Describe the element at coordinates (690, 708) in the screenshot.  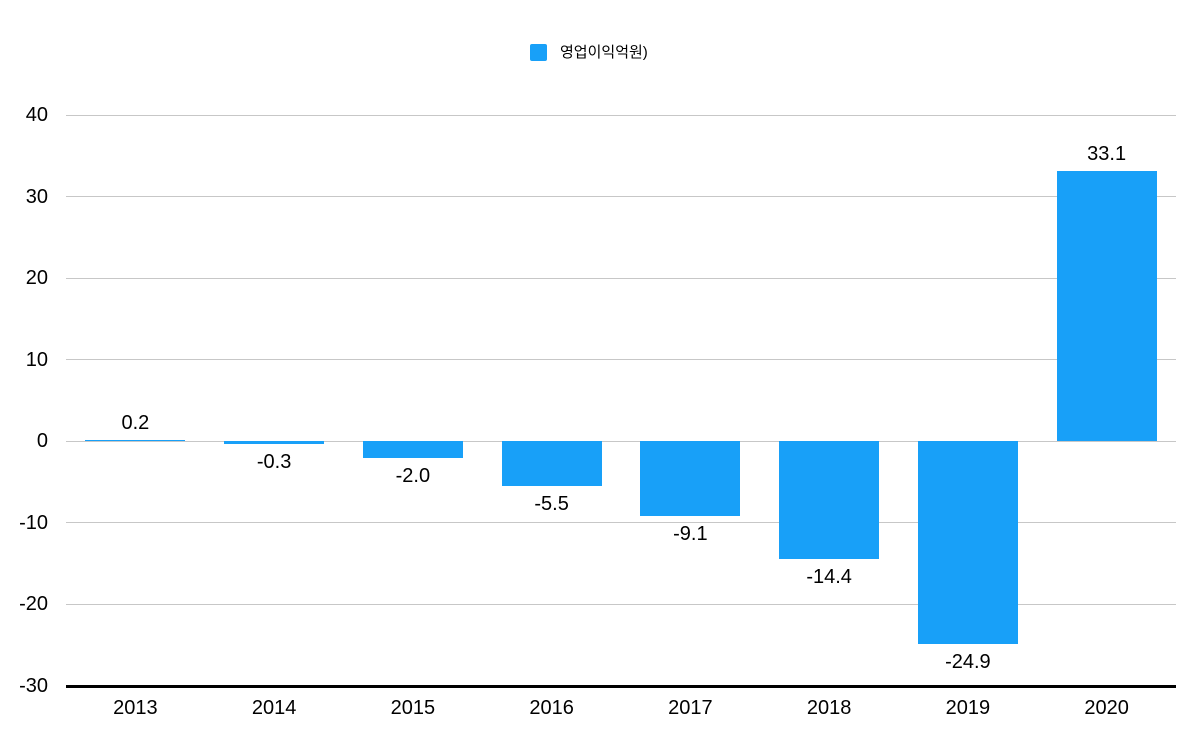
I see `x-tick-label: 2017` at that location.